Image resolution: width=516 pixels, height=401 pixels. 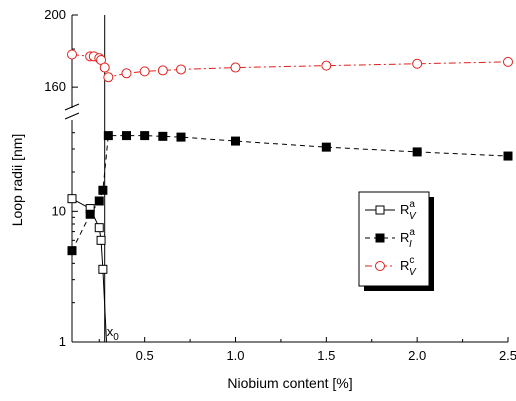 I want to click on x0-annotation-sub: 0, so click(x=116, y=337).